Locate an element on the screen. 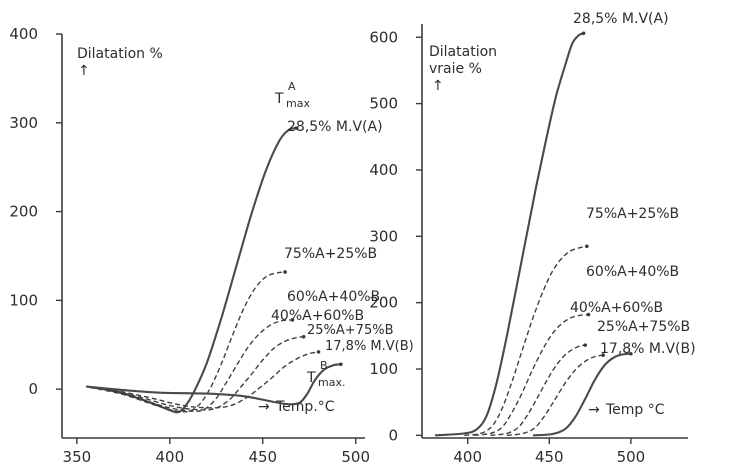 Image resolution: width=734 pixels, height=468 pixels. right-label-25a: 25%A+75%B is located at coordinates (643, 327).